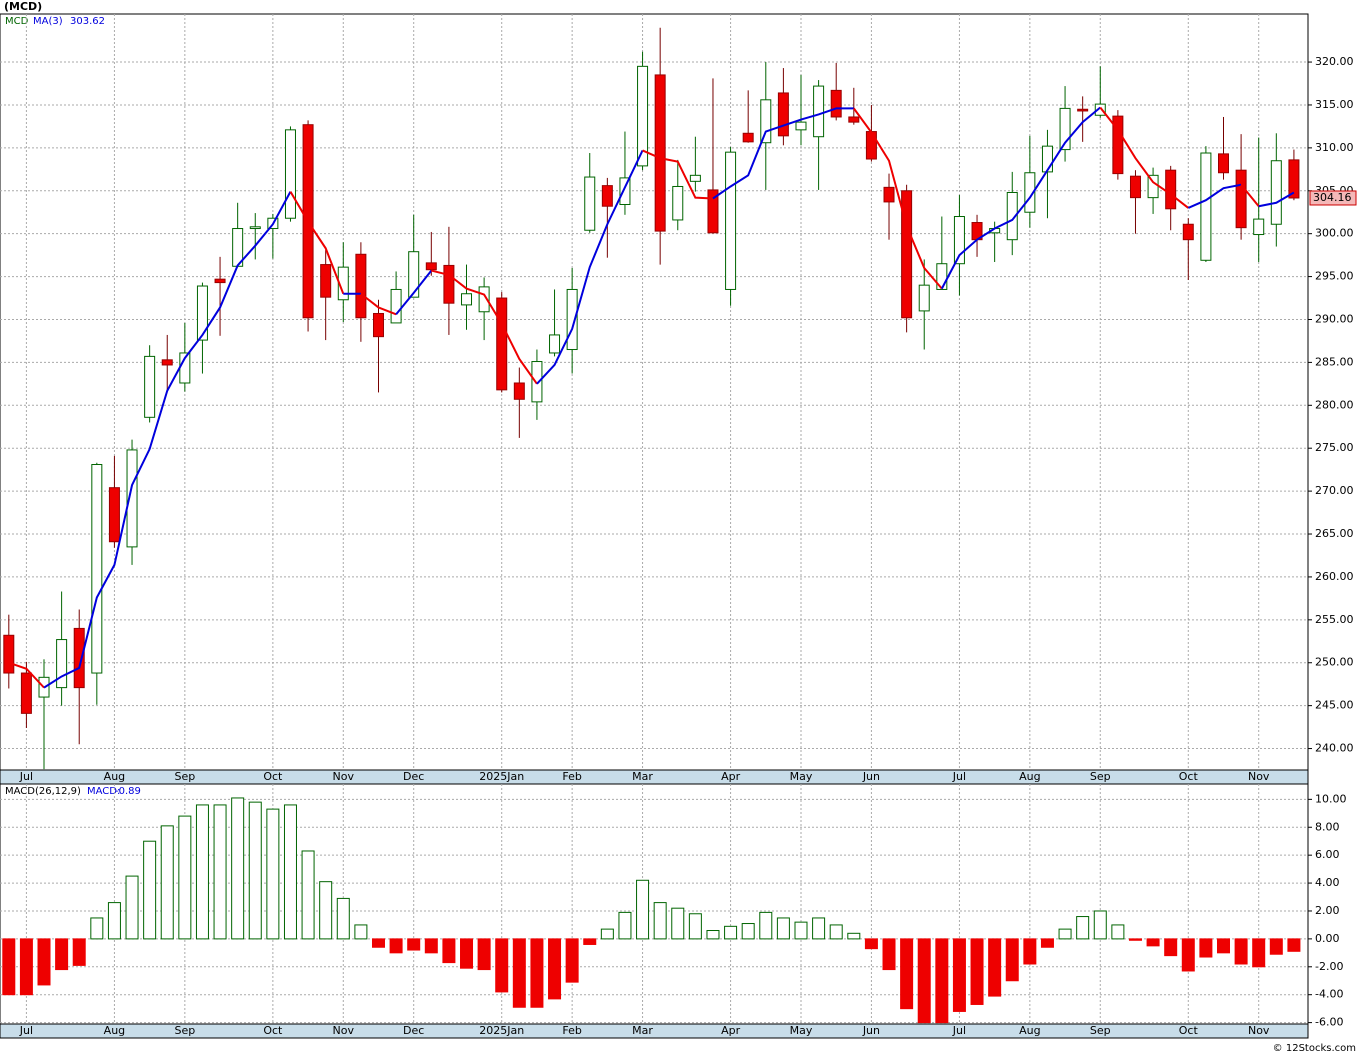 The height and width of the screenshot is (1056, 1360). I want to click on y-tick-label: 0.00, so click(1327, 938).